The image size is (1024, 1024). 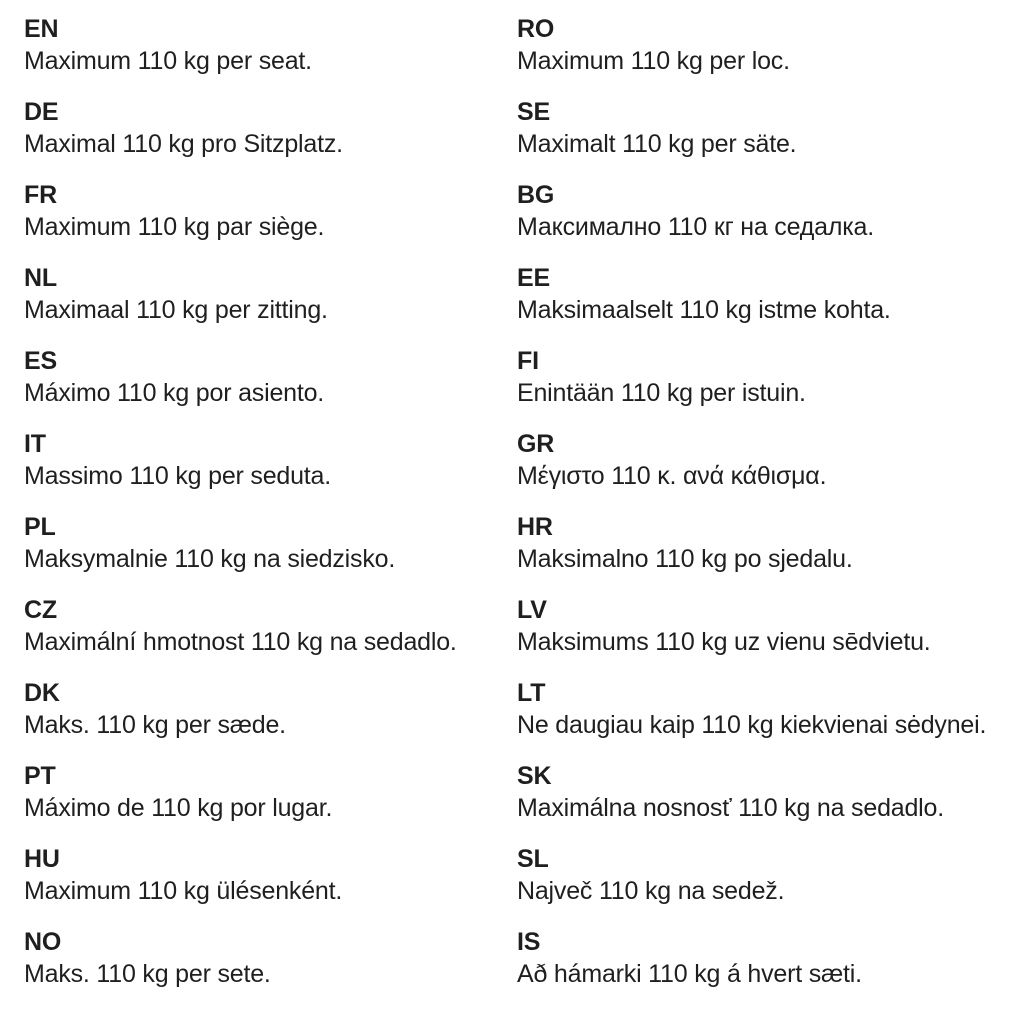 I want to click on lang-code-label: DK, so click(x=42, y=693).